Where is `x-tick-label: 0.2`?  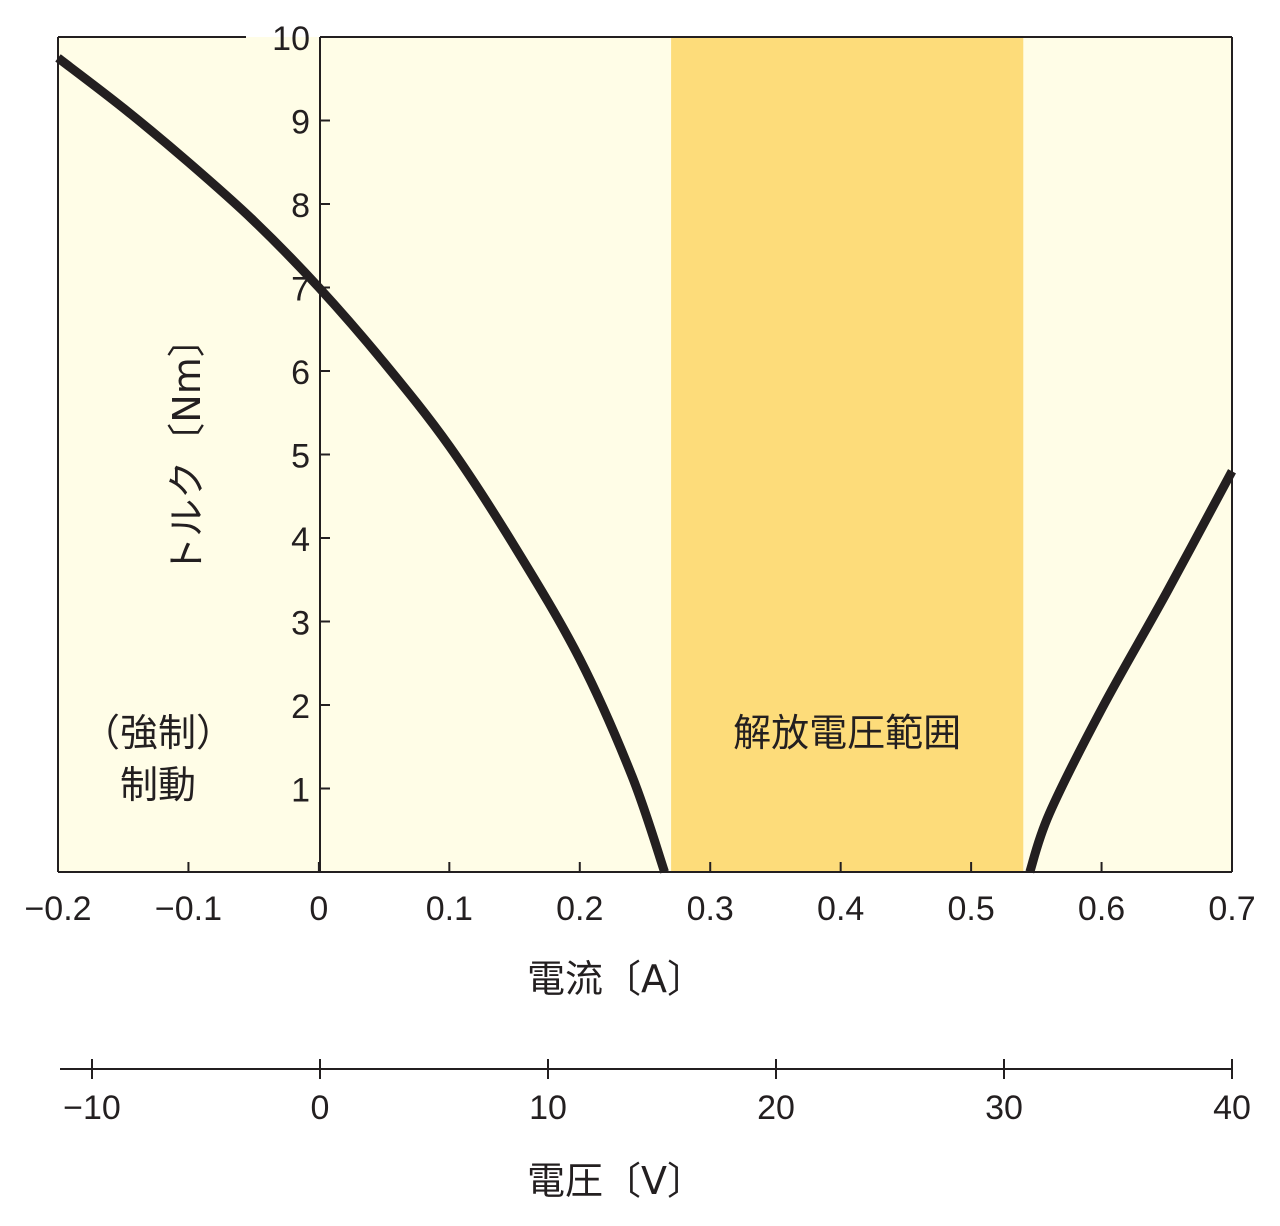
x-tick-label: 0.2 is located at coordinates (579, 909).